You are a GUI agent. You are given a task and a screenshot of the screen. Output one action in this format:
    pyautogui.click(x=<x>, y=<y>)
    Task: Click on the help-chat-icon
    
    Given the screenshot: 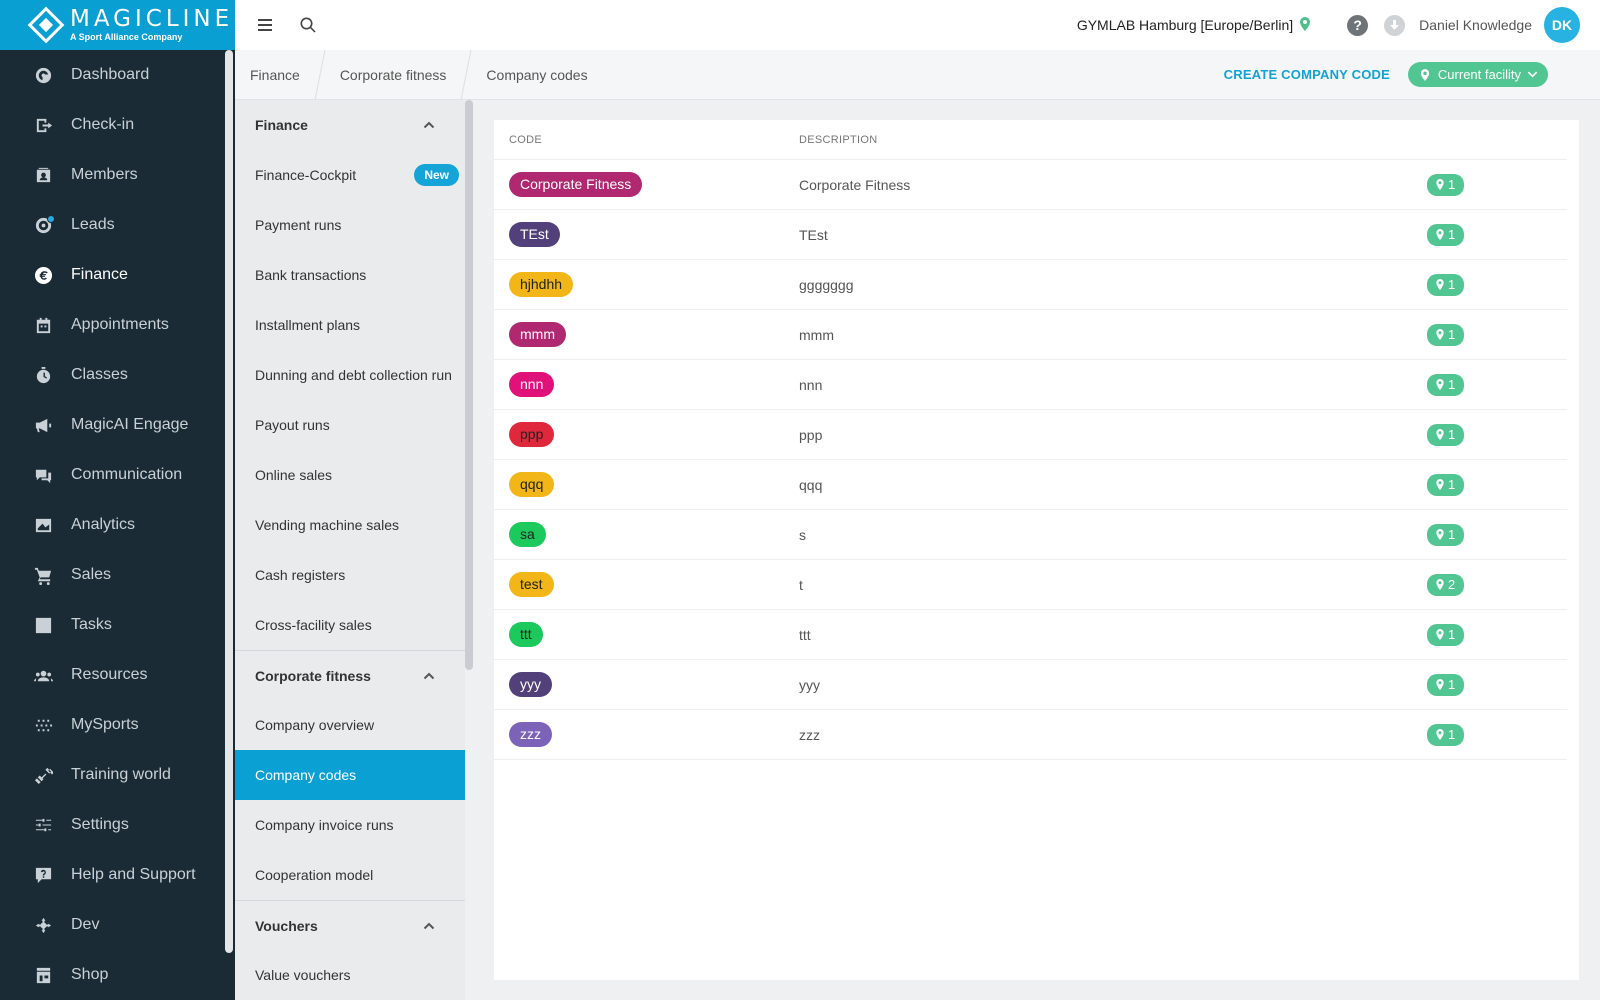 What is the action you would take?
    pyautogui.click(x=43, y=875)
    